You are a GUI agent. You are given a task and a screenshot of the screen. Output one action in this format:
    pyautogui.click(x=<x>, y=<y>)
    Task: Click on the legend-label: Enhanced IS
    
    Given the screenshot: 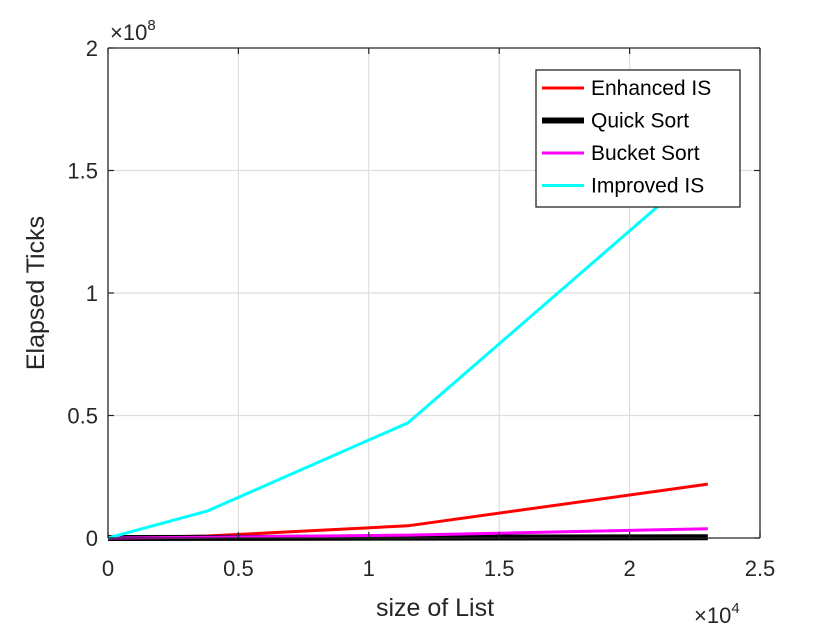 What is the action you would take?
    pyautogui.click(x=651, y=88)
    